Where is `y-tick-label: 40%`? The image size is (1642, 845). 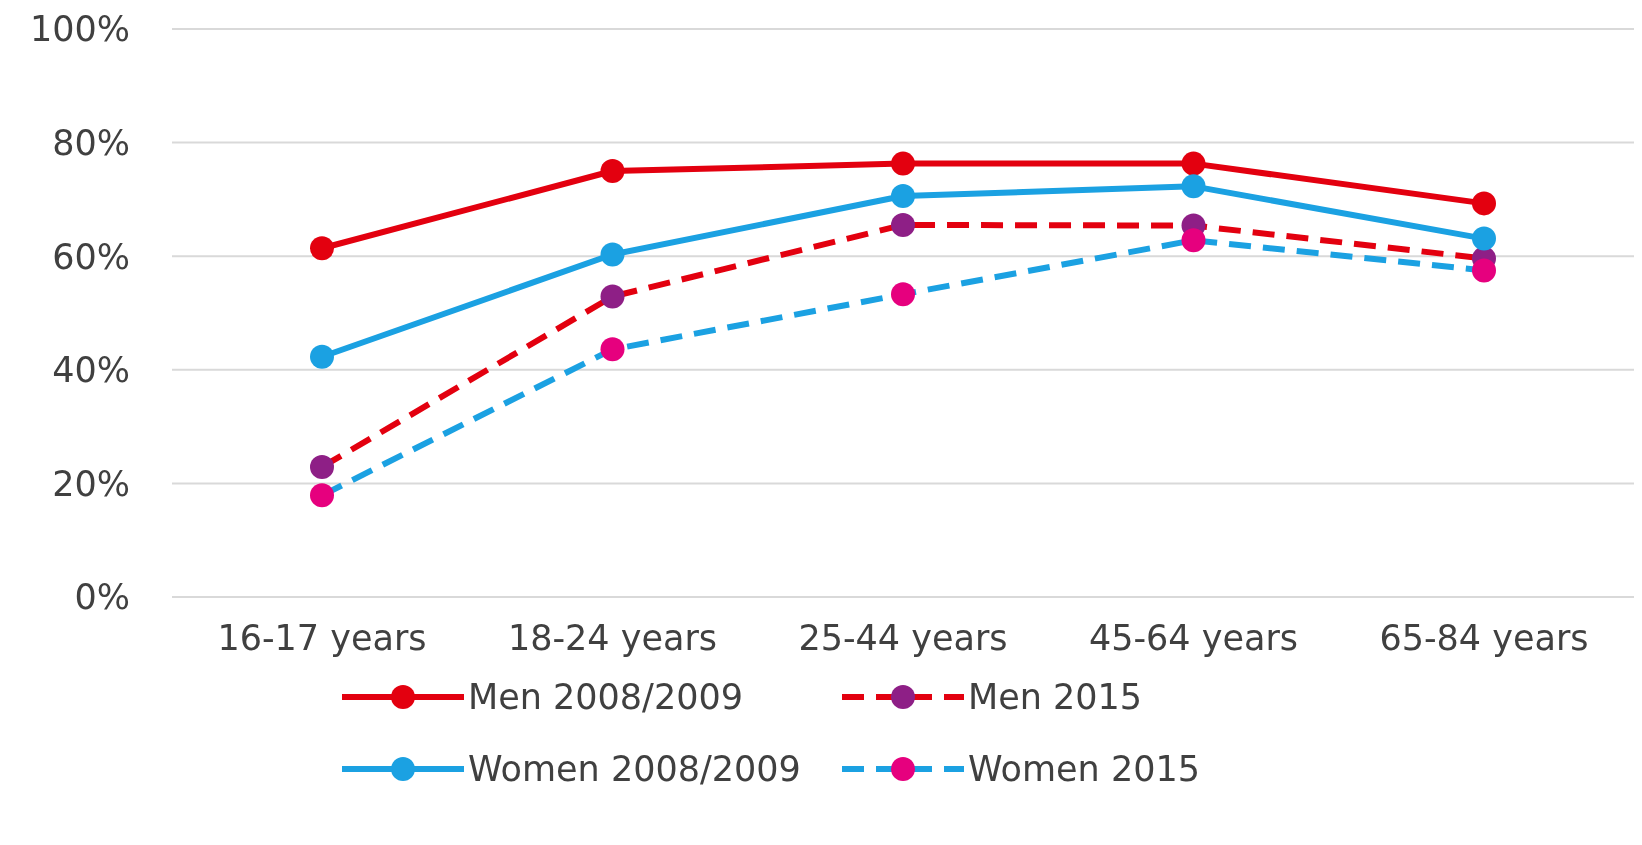
y-tick-label: 40% is located at coordinates (91, 370).